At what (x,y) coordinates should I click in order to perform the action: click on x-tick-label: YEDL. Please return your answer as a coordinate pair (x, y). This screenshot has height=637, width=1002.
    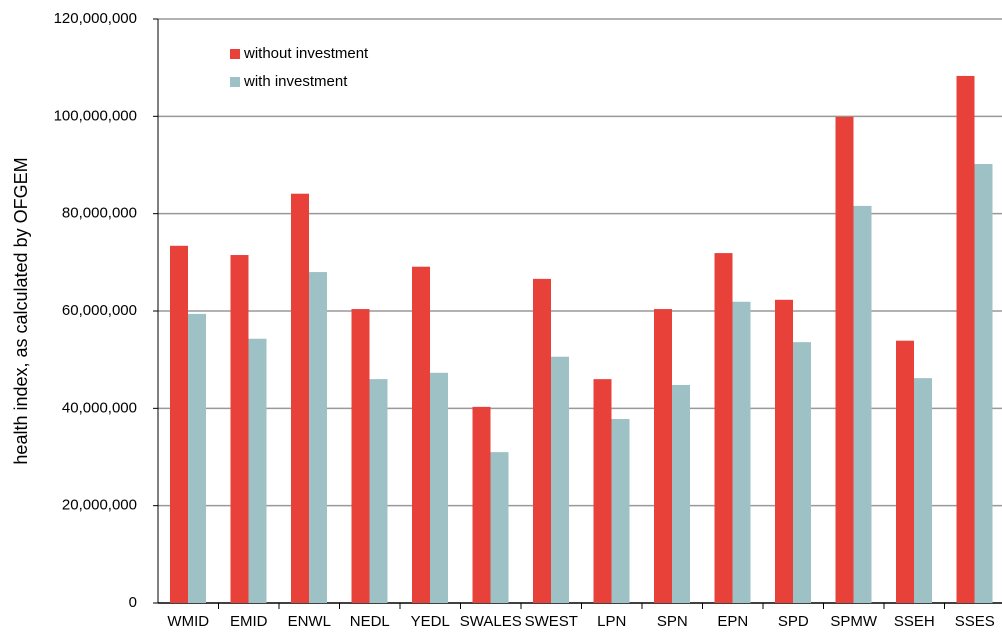
    Looking at the image, I should click on (430, 621).